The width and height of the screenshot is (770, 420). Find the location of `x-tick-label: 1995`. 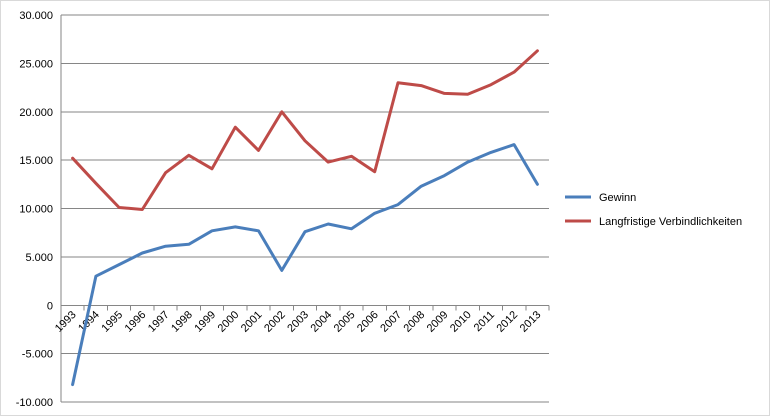

x-tick-label: 1995 is located at coordinates (112, 322).